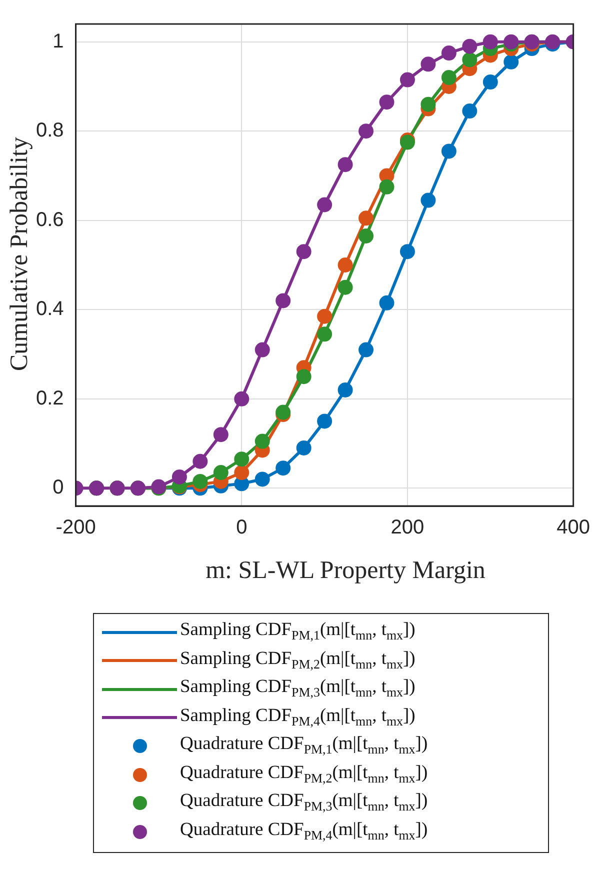  Describe the element at coordinates (304, 832) in the screenshot. I see `legend-label: Quadrature CDF$_{PM,4}$(m|[t$_{mn}$, t$_{mx}$])` at that location.